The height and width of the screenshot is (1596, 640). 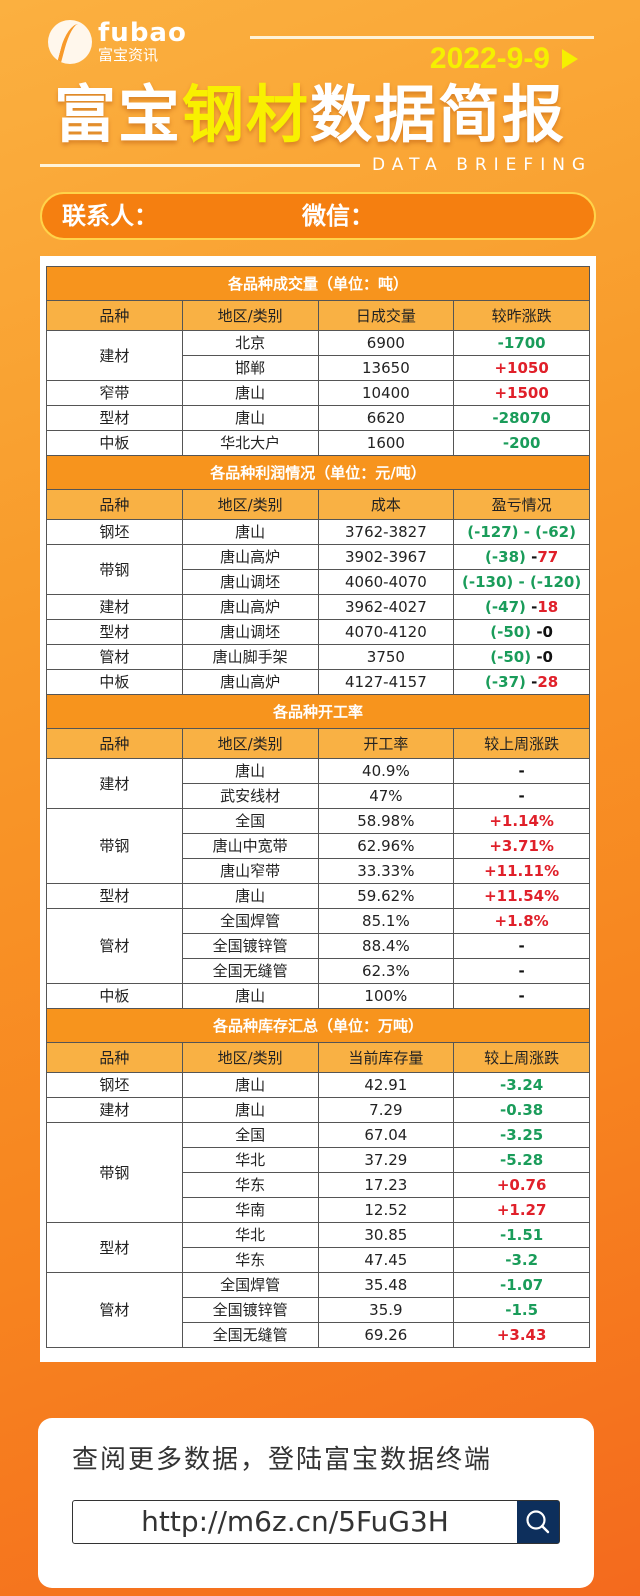 What do you see at coordinates (250, 971) in the screenshot?
I see `region-cell: 全国无缝管` at bounding box center [250, 971].